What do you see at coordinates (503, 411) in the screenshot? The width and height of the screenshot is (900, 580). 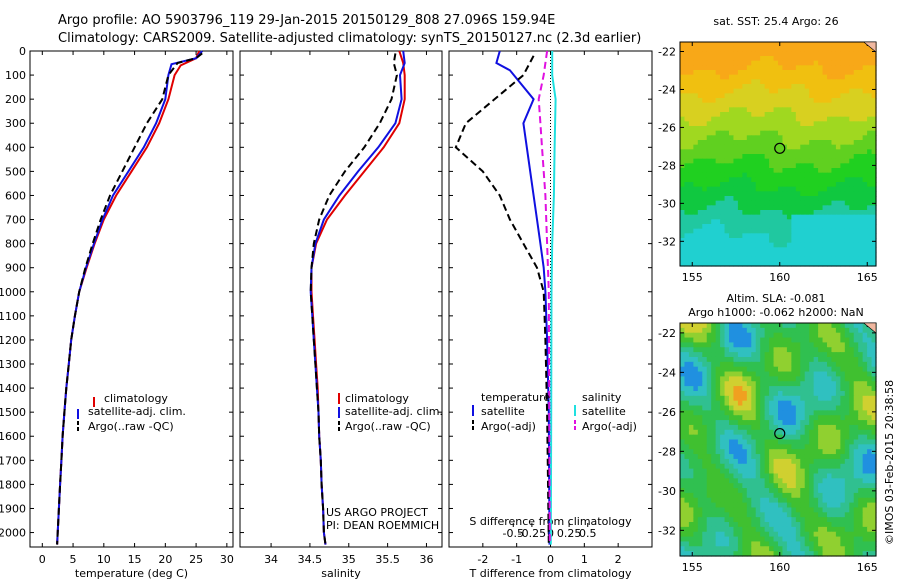 I see `legend-label: satellite` at bounding box center [503, 411].